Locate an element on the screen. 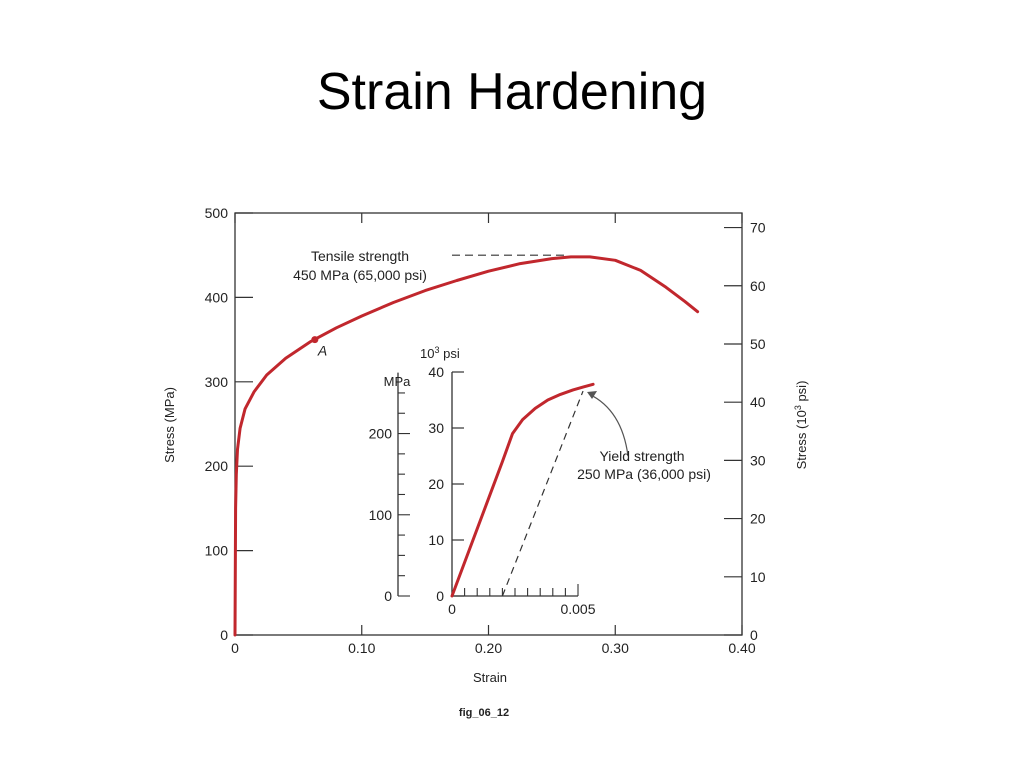  x-tick-label: 0 is located at coordinates (235, 648).